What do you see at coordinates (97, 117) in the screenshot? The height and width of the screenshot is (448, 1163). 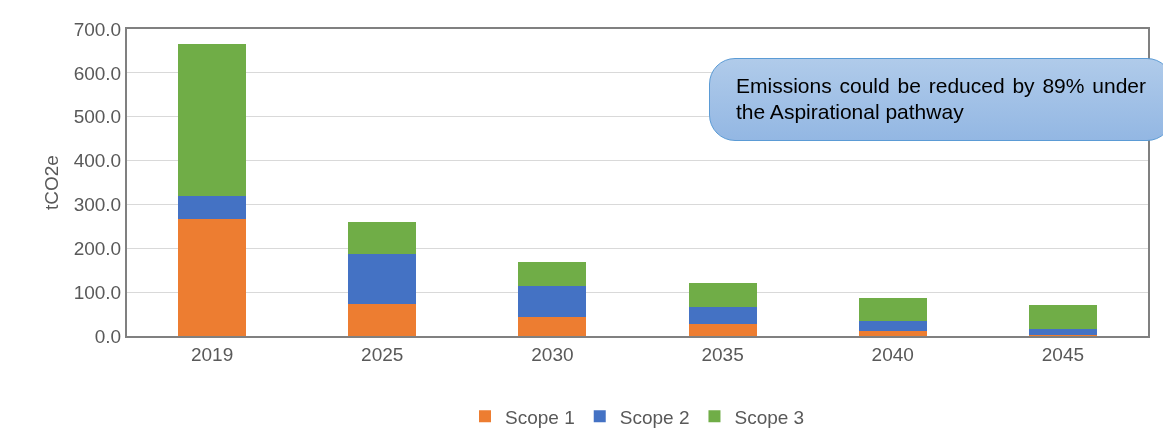 I see `y-tick-label: 500.0` at bounding box center [97, 117].